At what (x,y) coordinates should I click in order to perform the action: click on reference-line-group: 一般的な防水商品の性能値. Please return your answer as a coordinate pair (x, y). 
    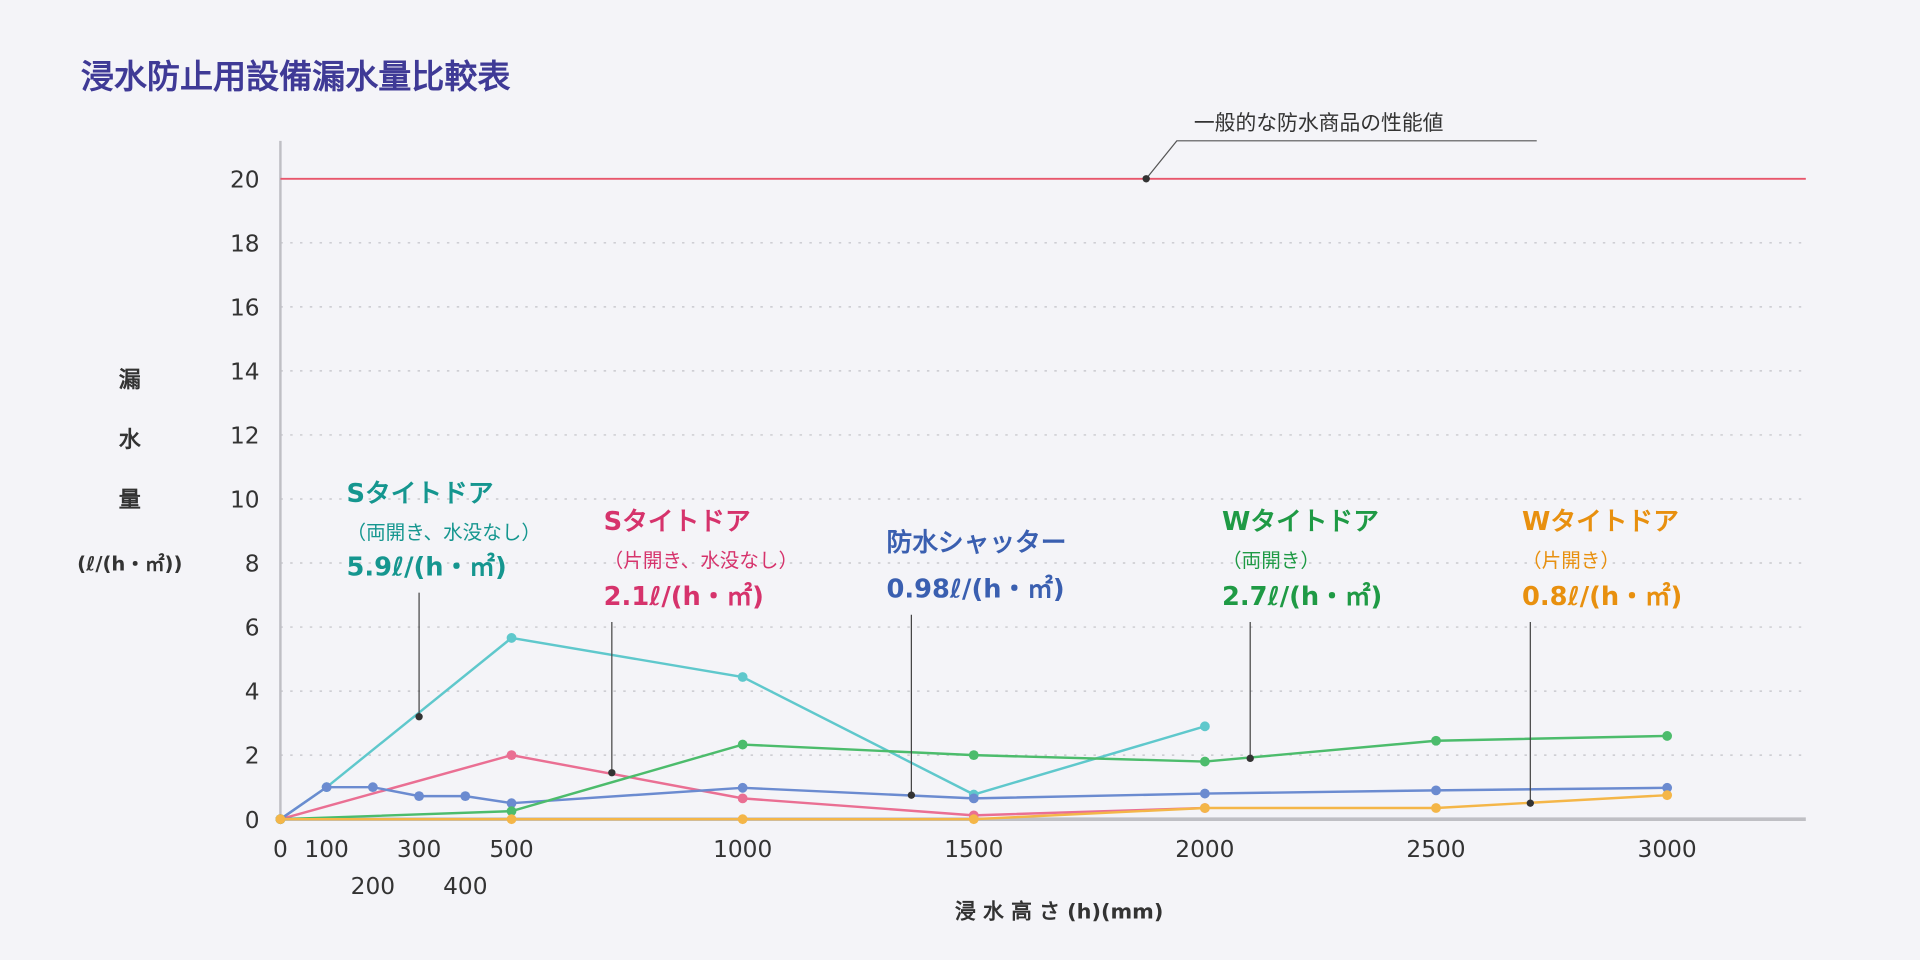
    Looking at the image, I should click on (1043, 147).